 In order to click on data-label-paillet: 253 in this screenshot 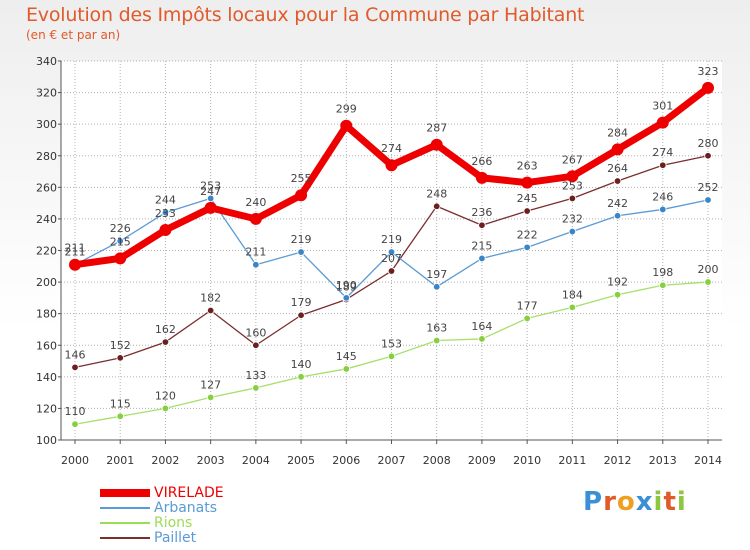, I will do `click(572, 185)`.